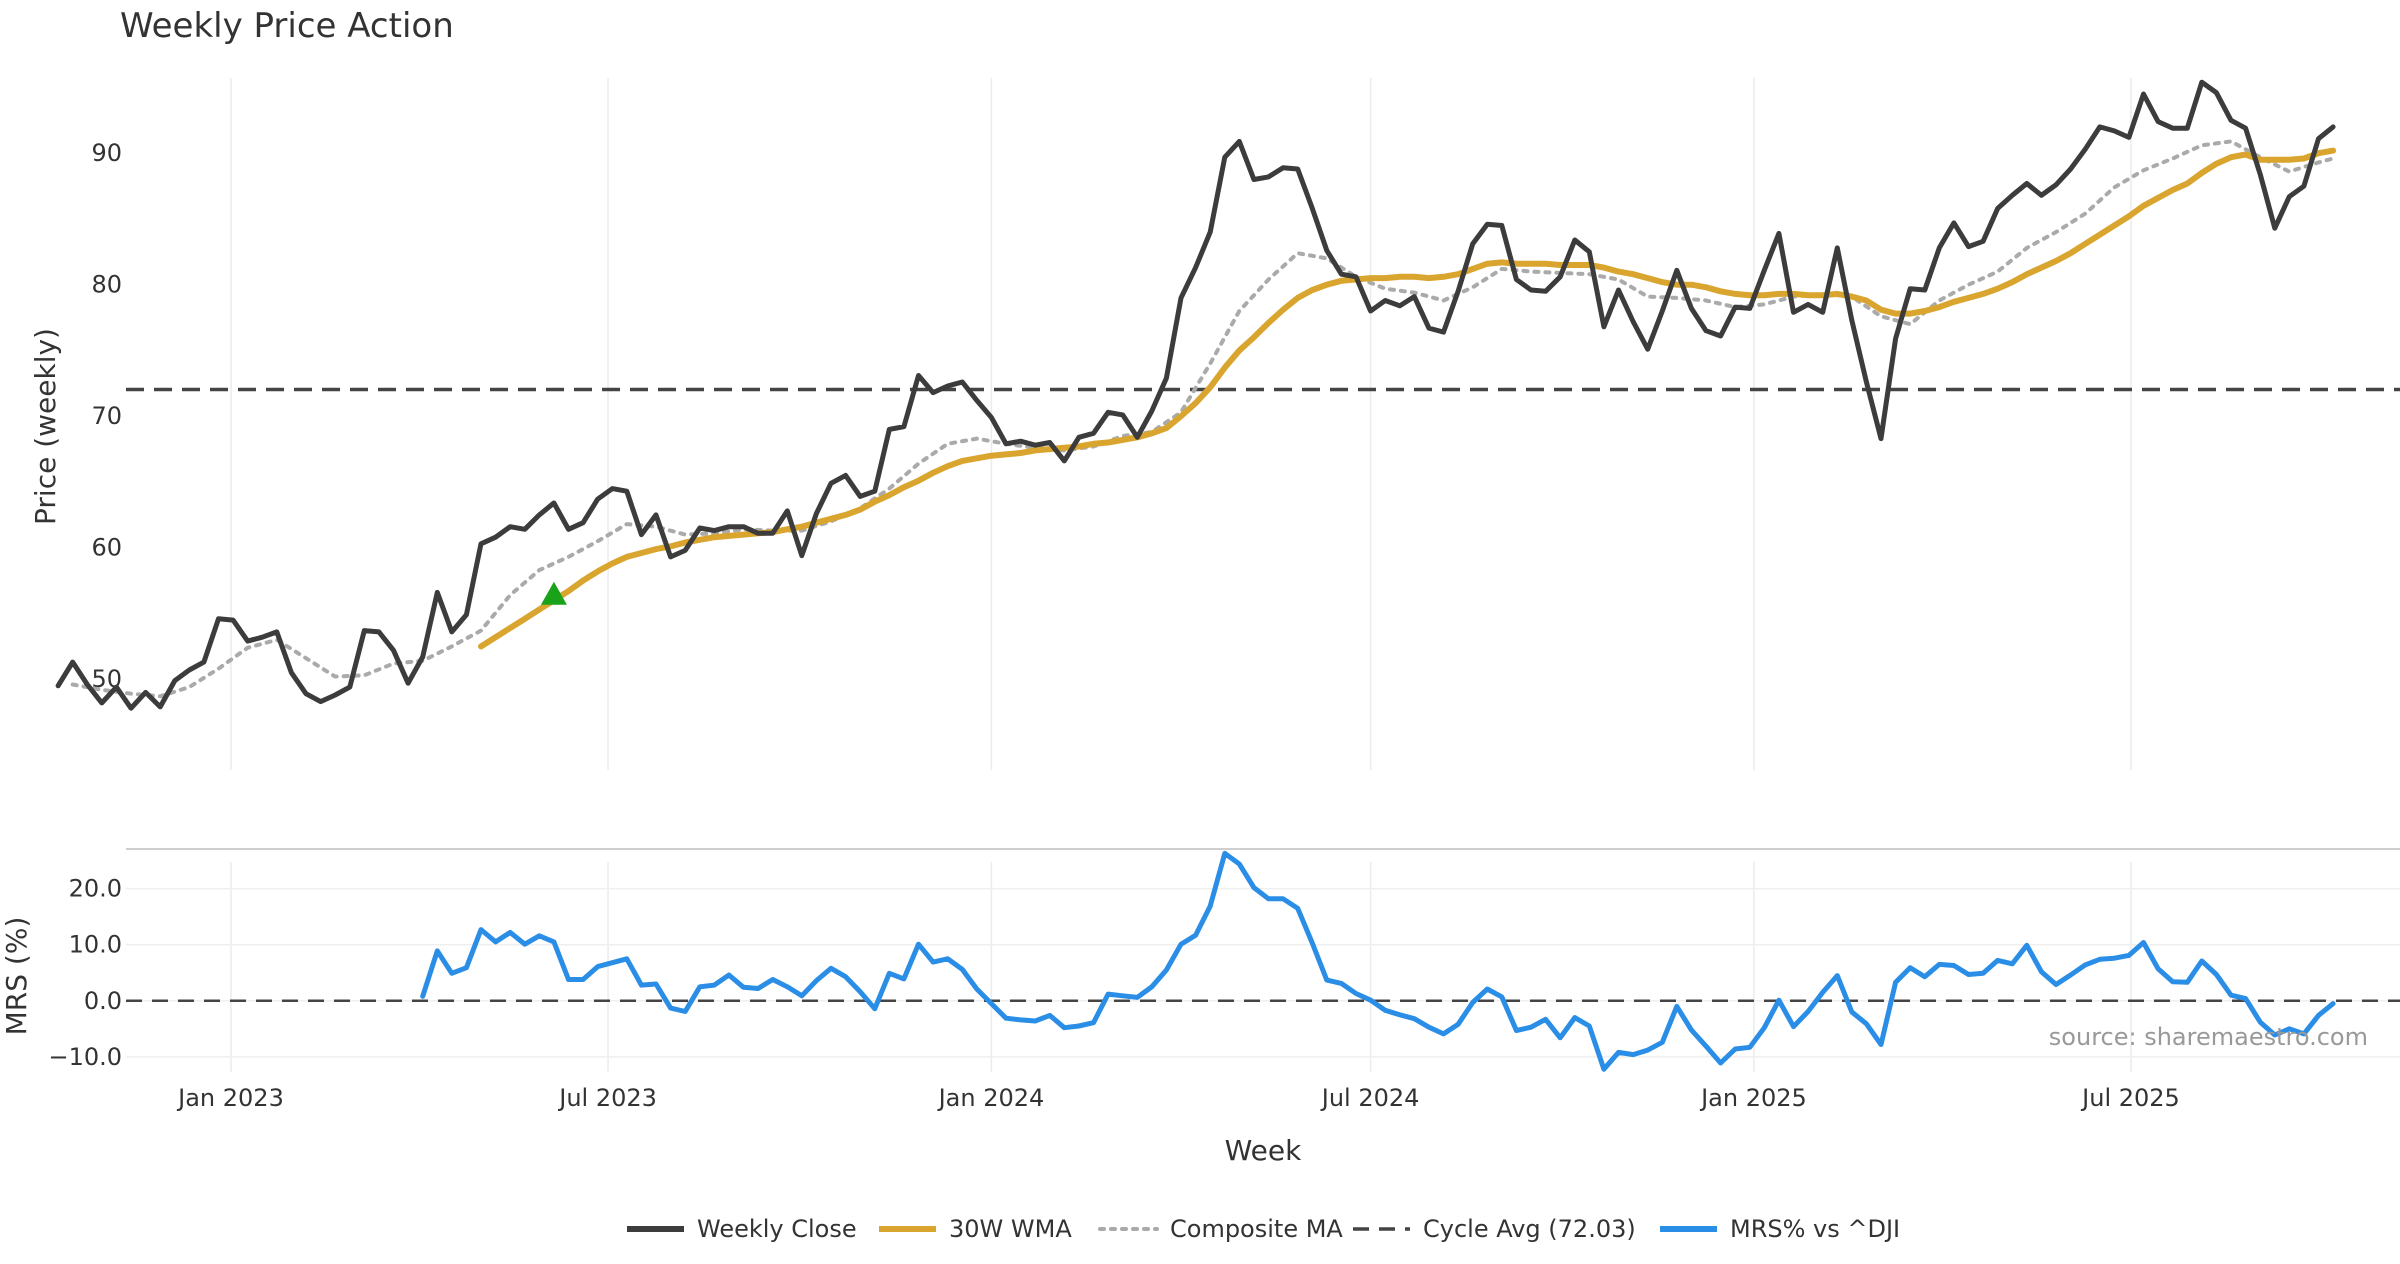  Describe the element at coordinates (1263, 1150) in the screenshot. I see `x-axis-title: Week` at that location.